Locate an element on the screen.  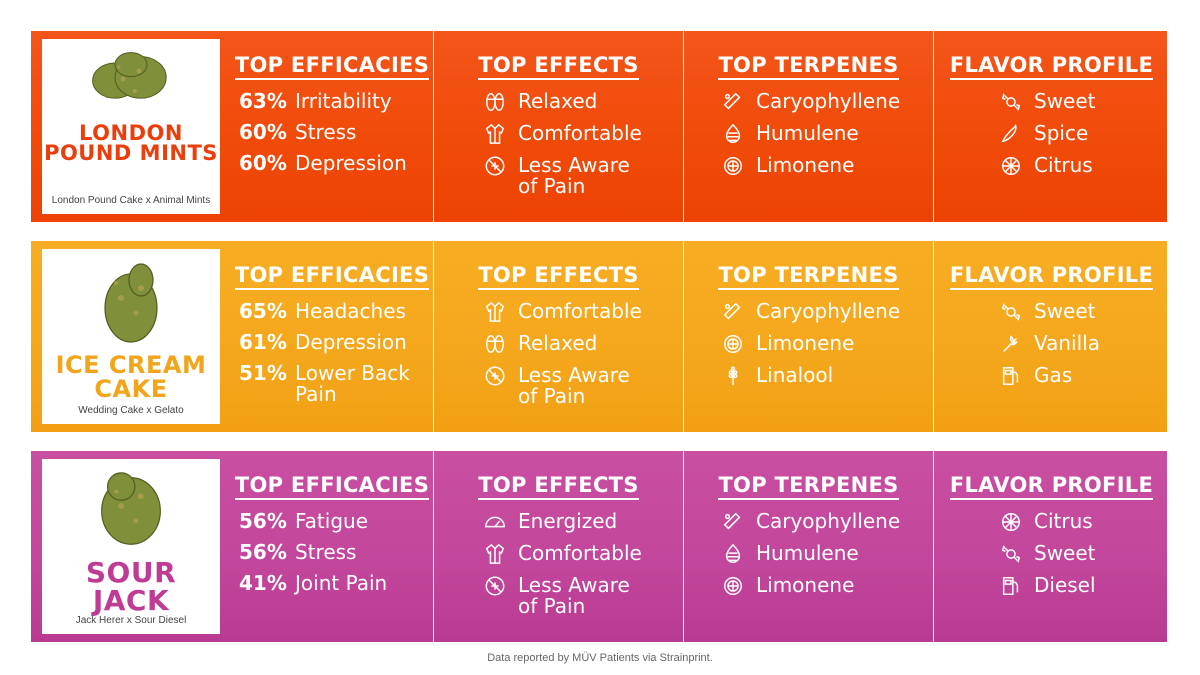
fl-item: Spice is located at coordinates (1083, 134).